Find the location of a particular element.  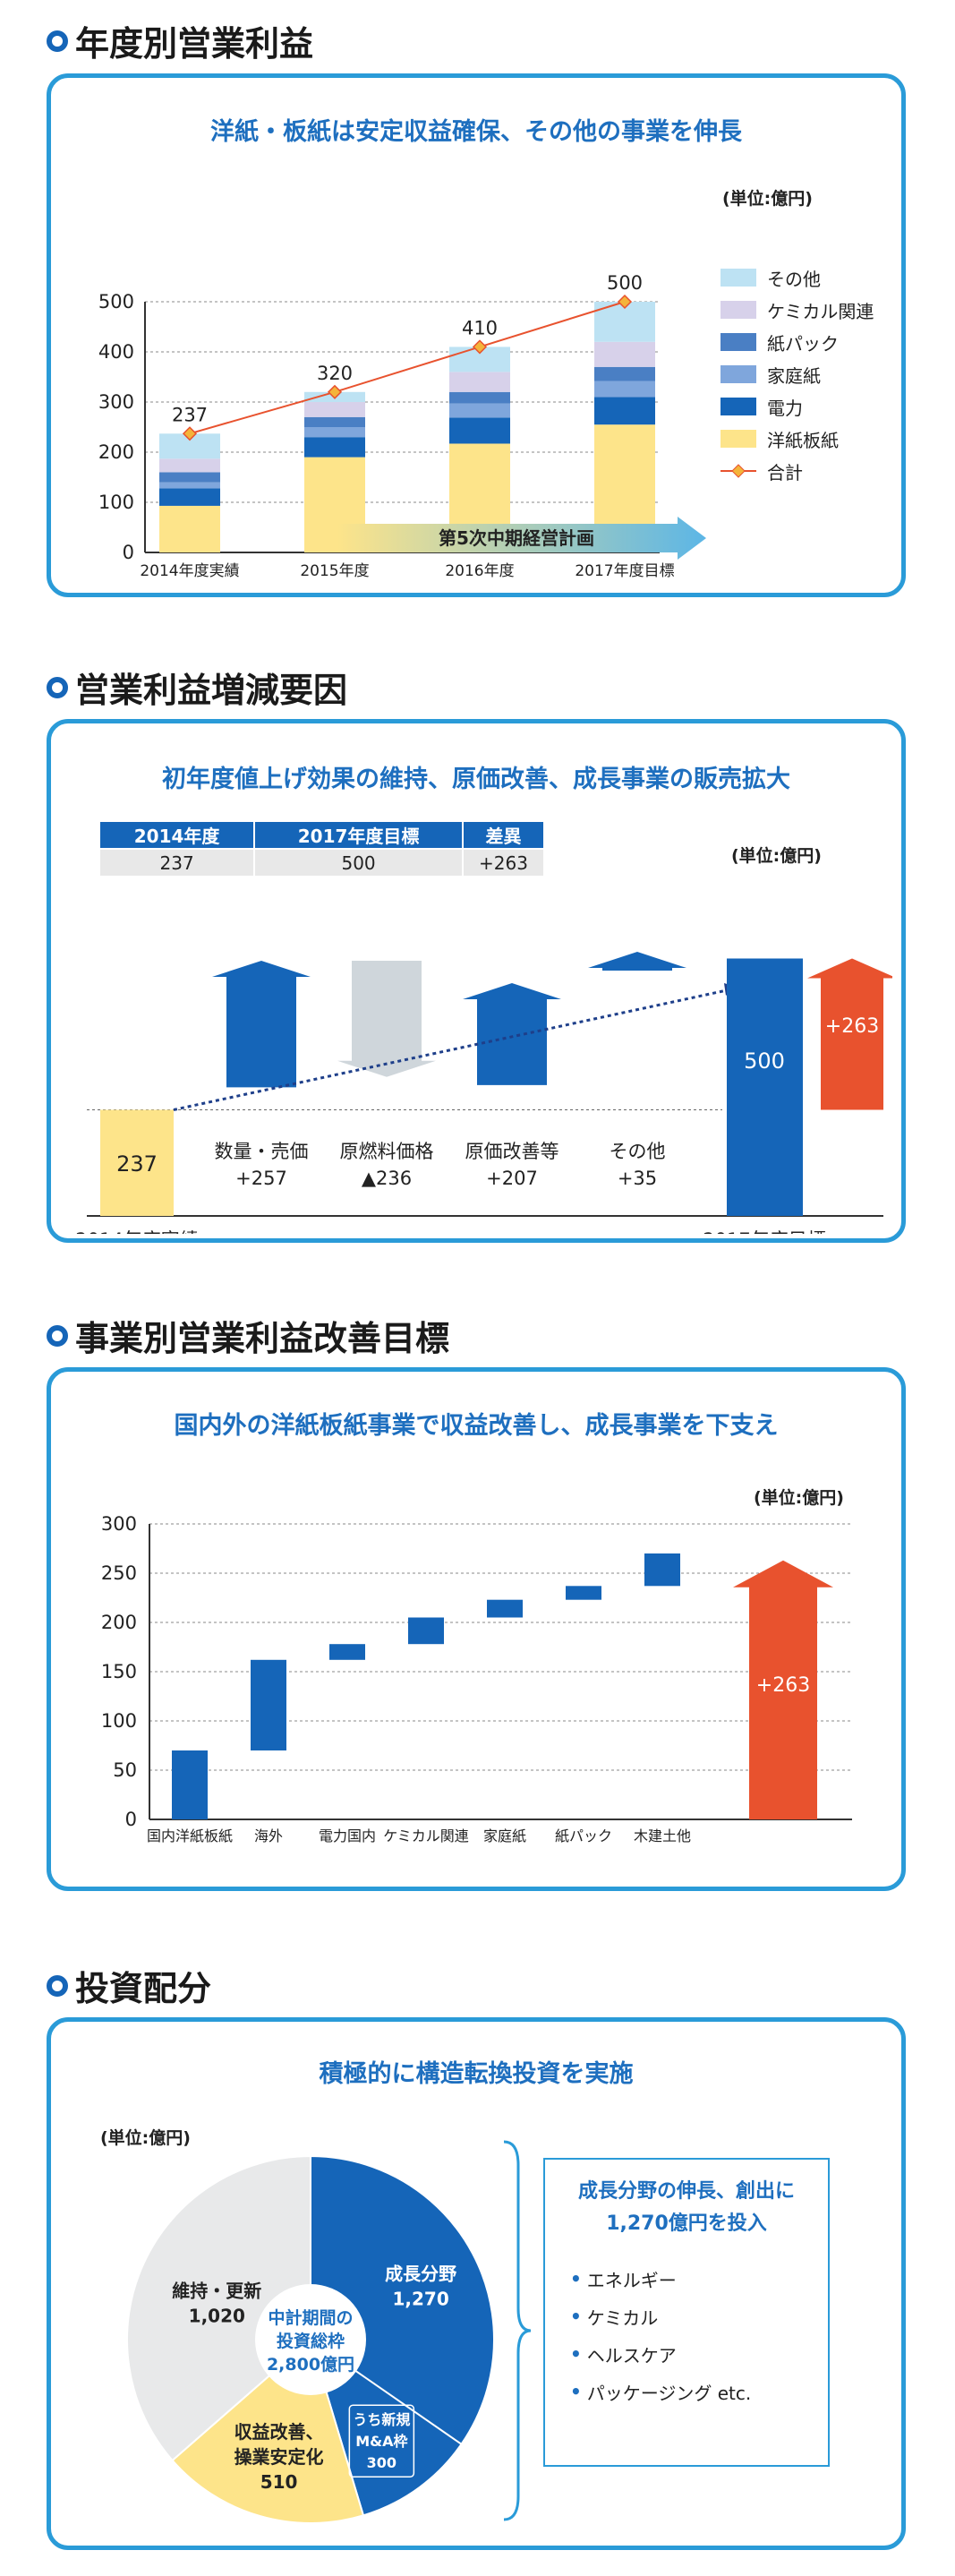

factor-value: +257 is located at coordinates (261, 1178).